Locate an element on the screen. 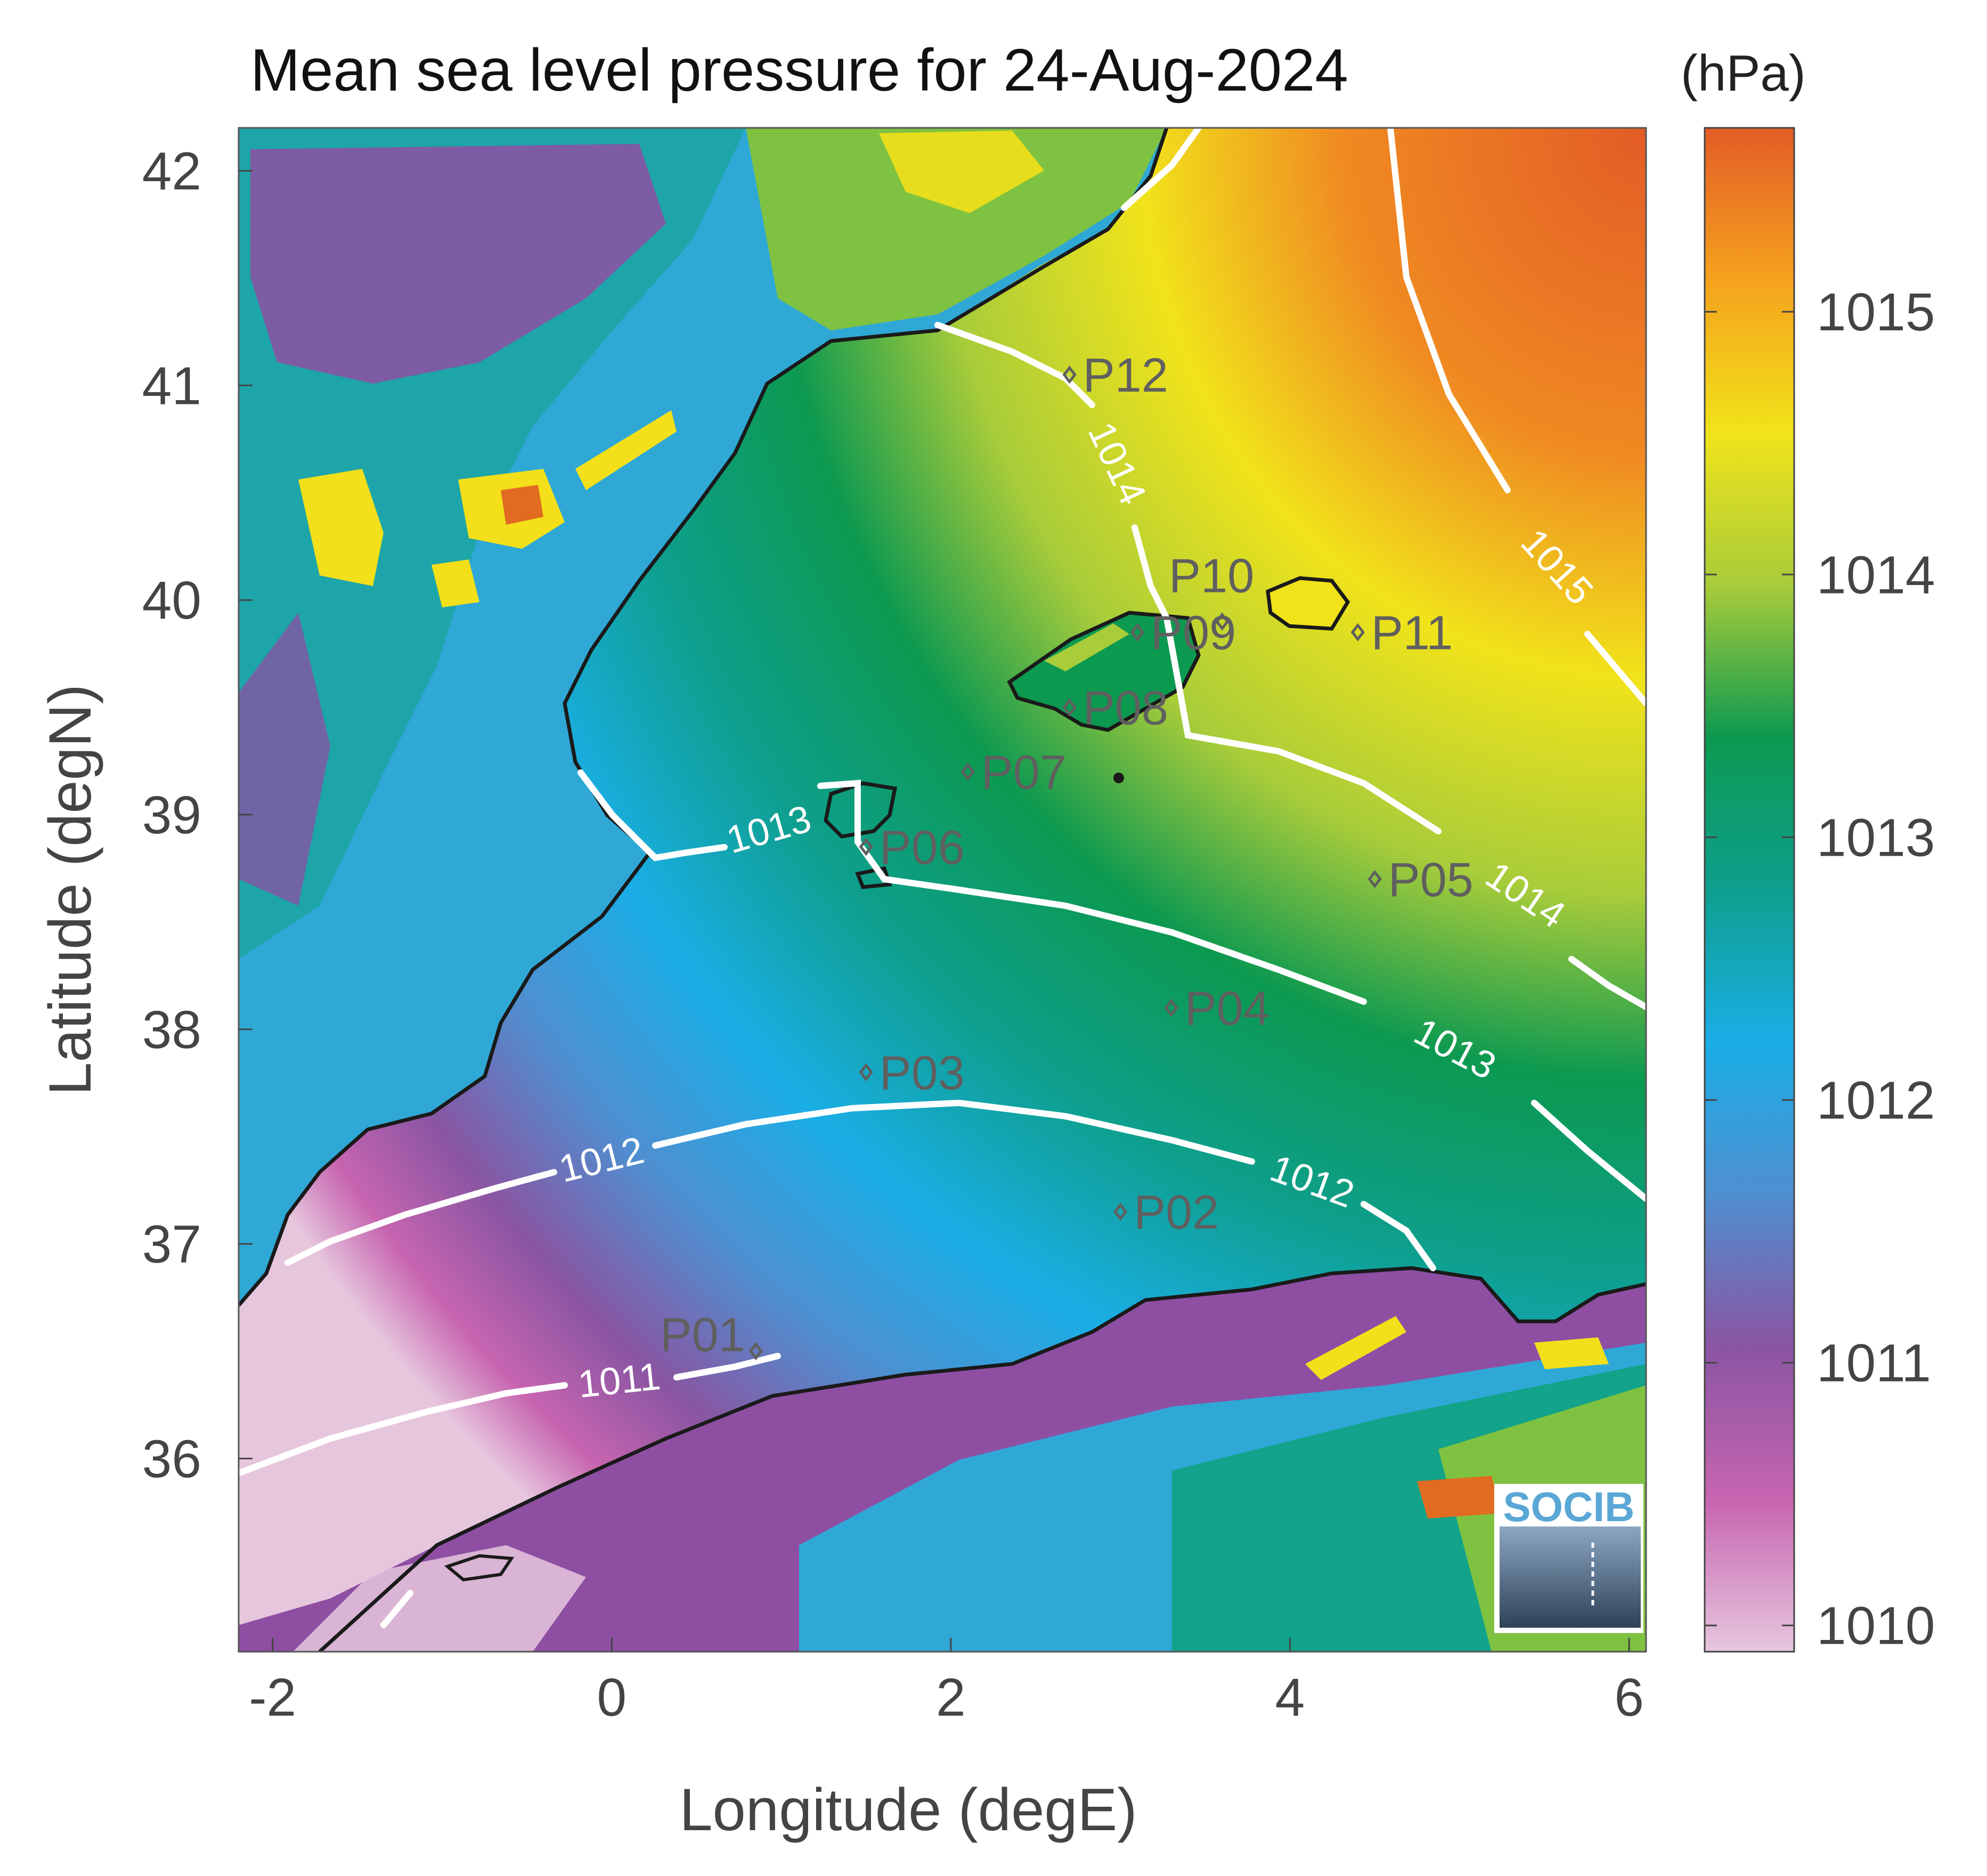  iberian-range-ridge is located at coordinates (626, 450).